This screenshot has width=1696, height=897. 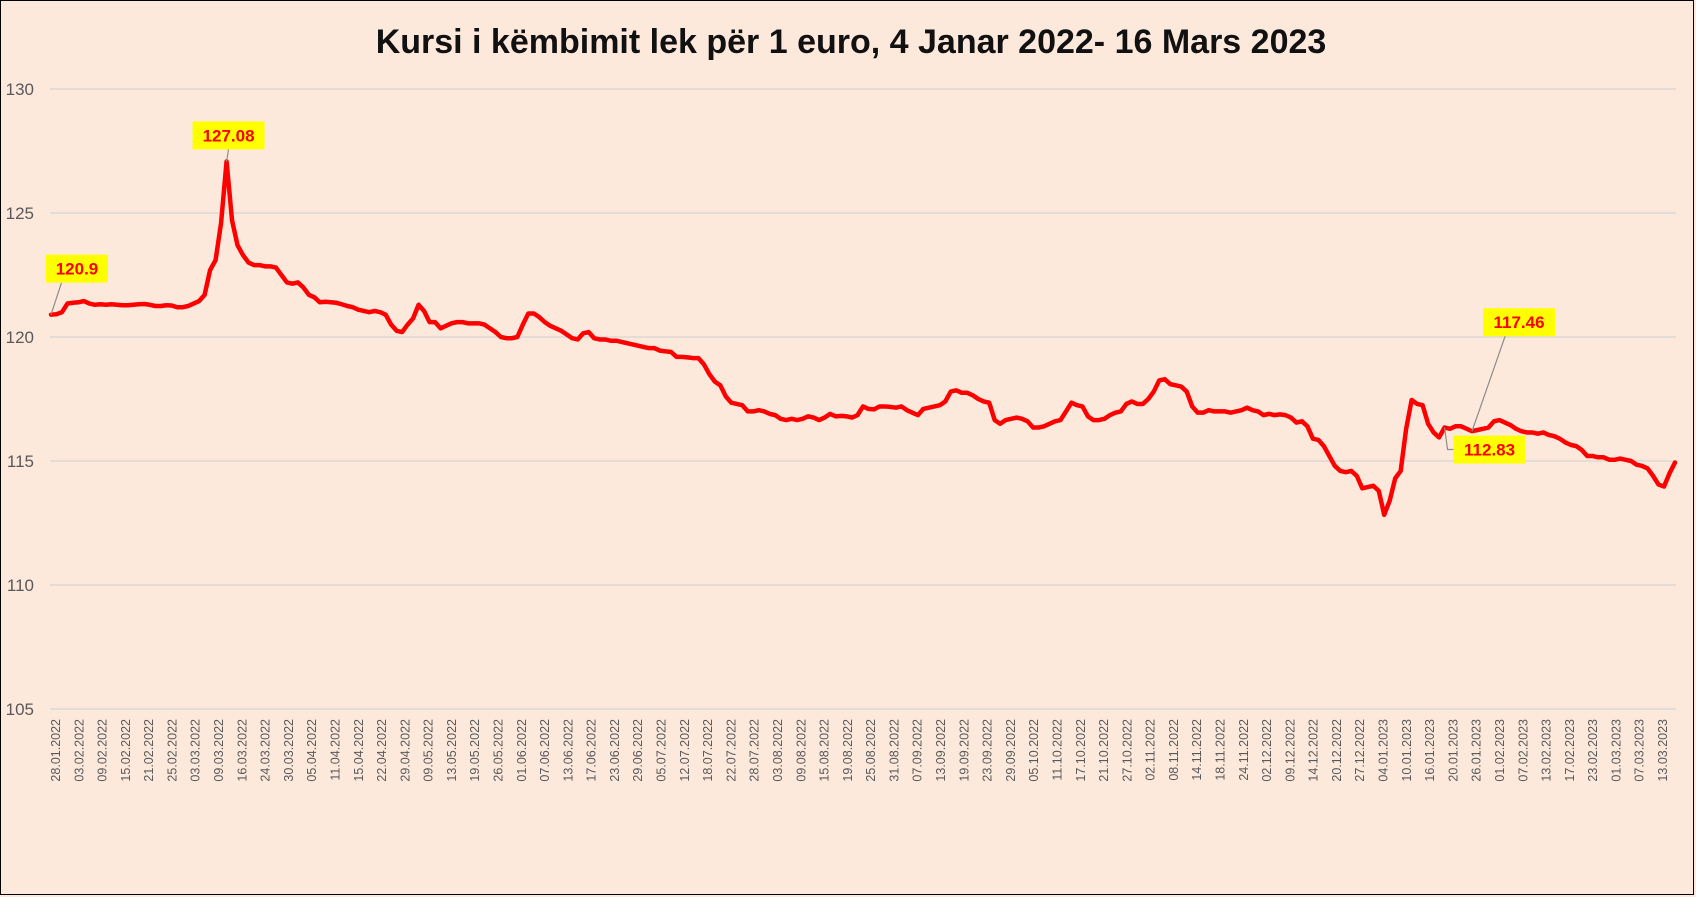 I want to click on data-label: 117.46, so click(x=1518, y=322).